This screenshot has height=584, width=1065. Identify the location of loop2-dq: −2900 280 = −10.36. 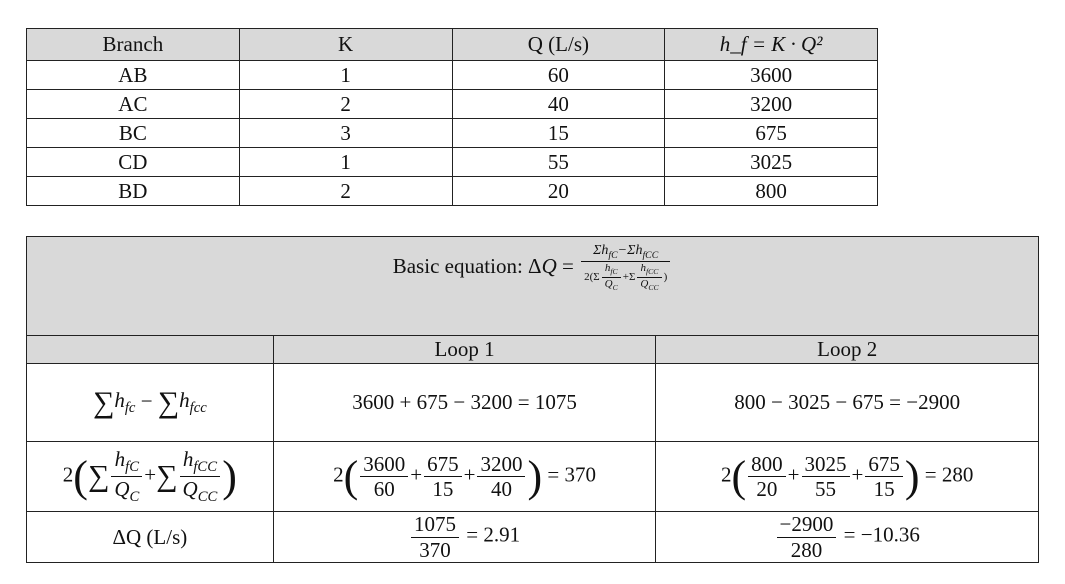
(847, 537).